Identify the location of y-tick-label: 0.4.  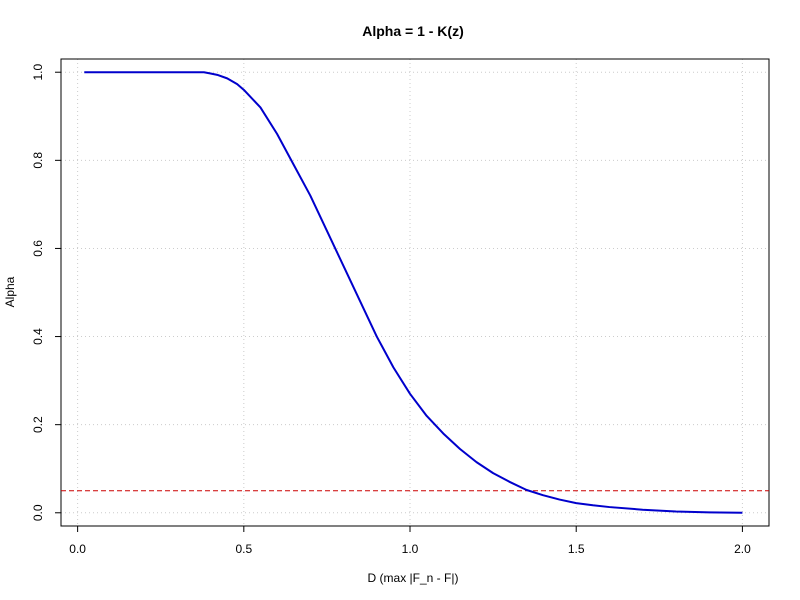
(38, 336).